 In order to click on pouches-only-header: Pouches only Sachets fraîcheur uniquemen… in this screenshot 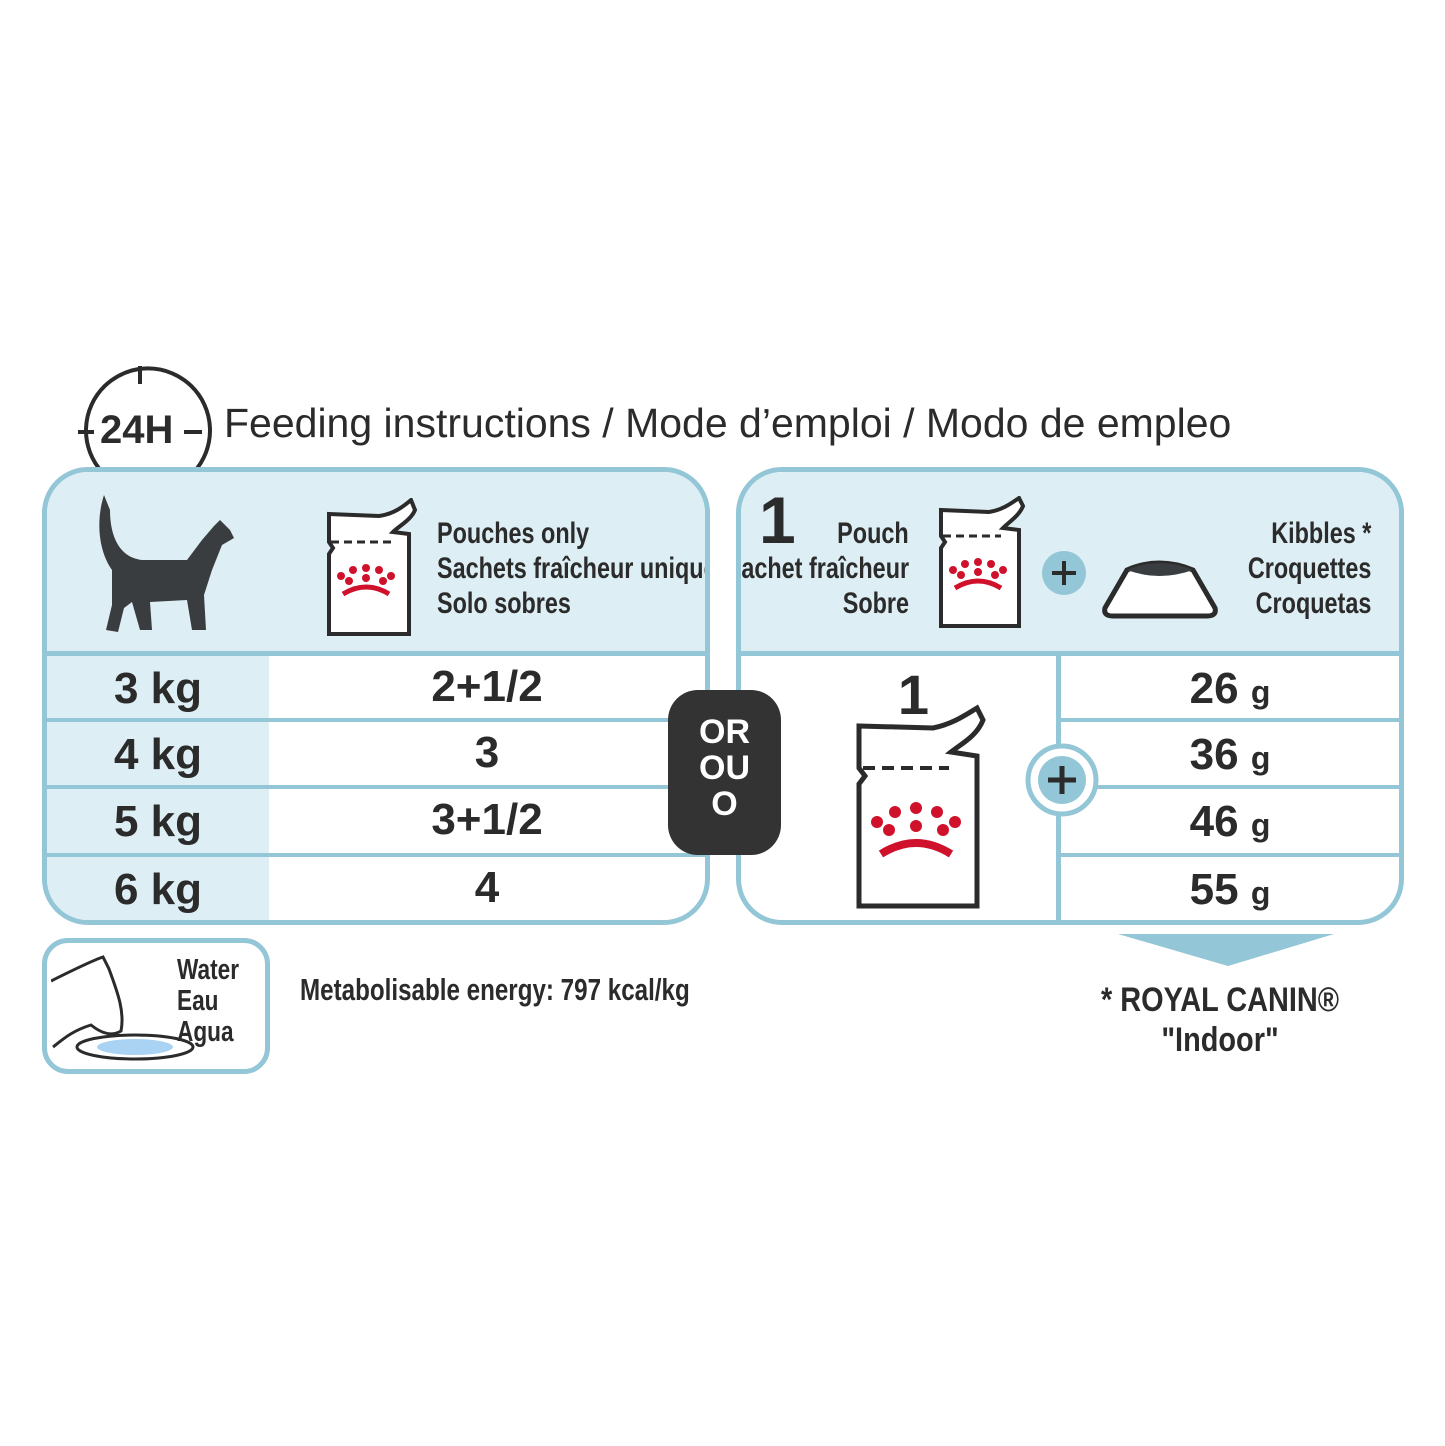, I will do `click(376, 564)`.